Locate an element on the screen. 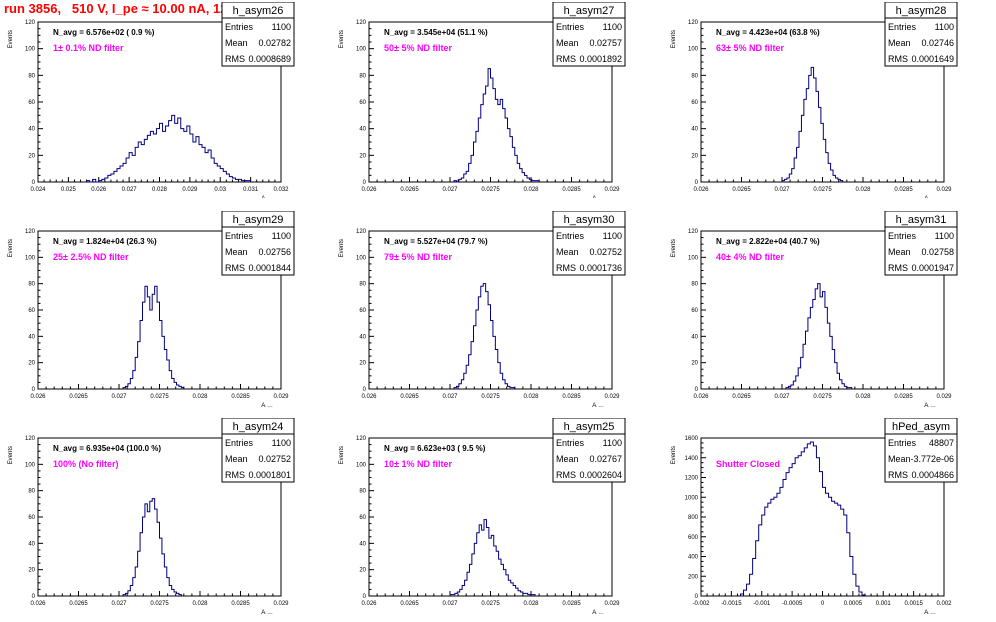 Image resolution: width=996 pixels, height=622 pixels. x-tick-label: -0.0005 is located at coordinates (792, 604).